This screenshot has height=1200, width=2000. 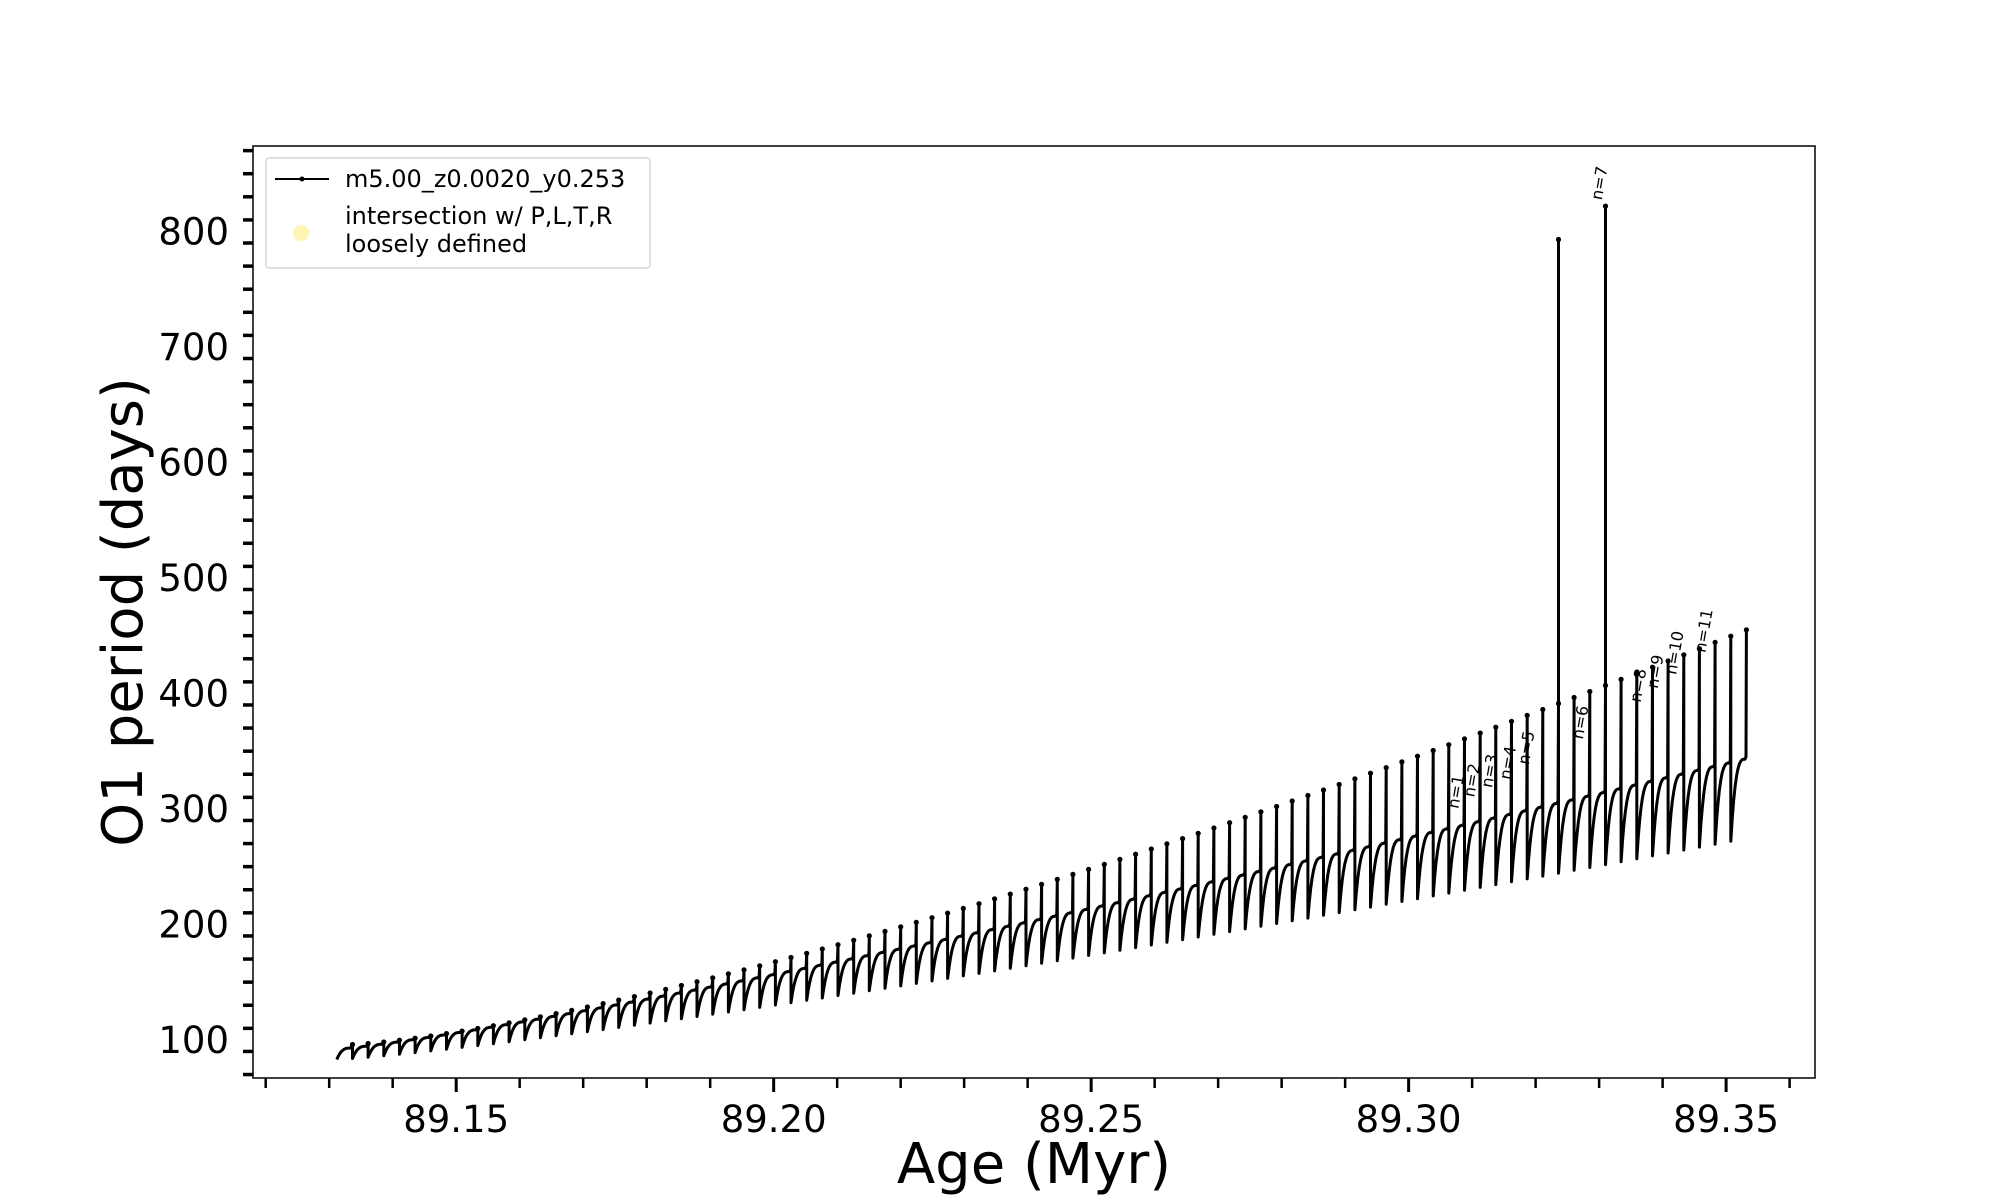 I want to click on y-tick-label: 300, so click(x=193, y=809).